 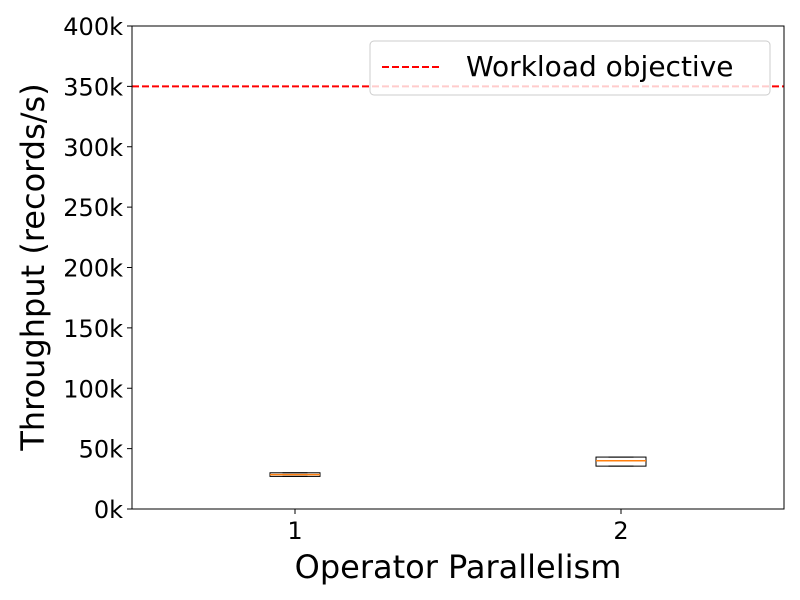 I want to click on y-tick-label: 50k, so click(x=101, y=450).